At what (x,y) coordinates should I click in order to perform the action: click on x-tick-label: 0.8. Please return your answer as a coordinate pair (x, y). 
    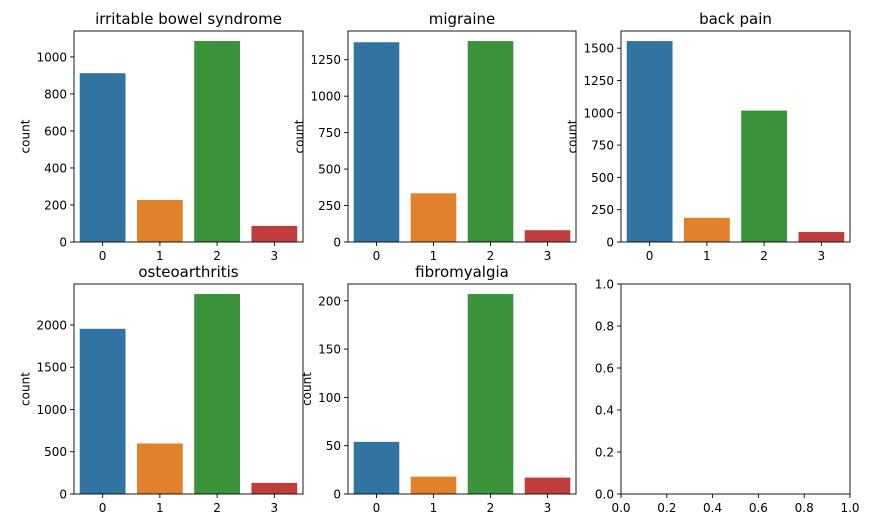
    Looking at the image, I should click on (804, 508).